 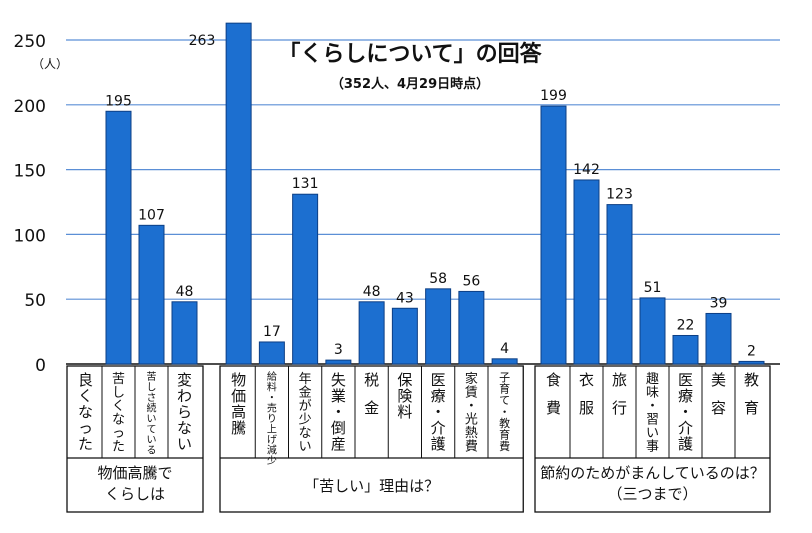 I want to click on category-label: 失業・倒産, so click(x=338, y=412).